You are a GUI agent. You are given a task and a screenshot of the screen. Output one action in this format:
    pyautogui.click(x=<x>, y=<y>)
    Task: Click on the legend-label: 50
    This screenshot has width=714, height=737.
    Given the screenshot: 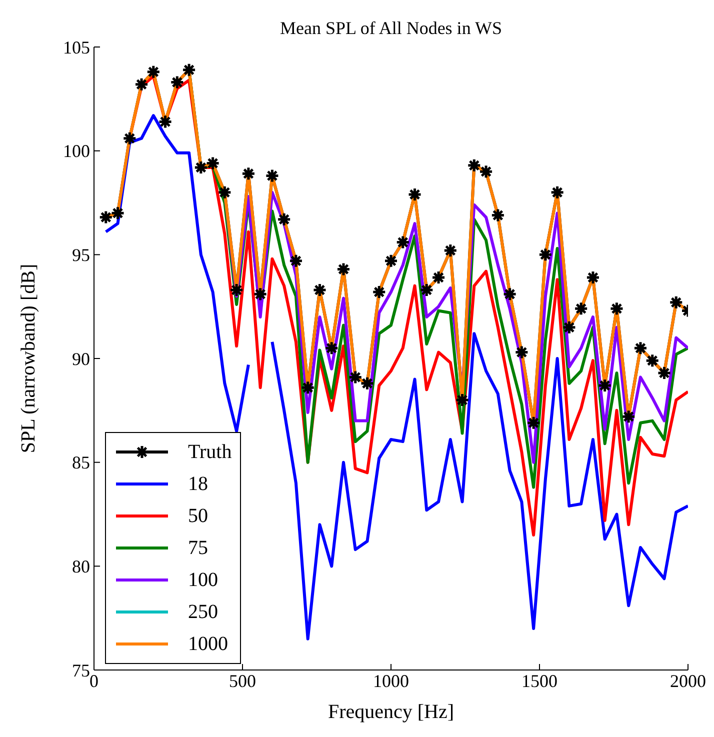 What is the action you would take?
    pyautogui.click(x=198, y=516)
    